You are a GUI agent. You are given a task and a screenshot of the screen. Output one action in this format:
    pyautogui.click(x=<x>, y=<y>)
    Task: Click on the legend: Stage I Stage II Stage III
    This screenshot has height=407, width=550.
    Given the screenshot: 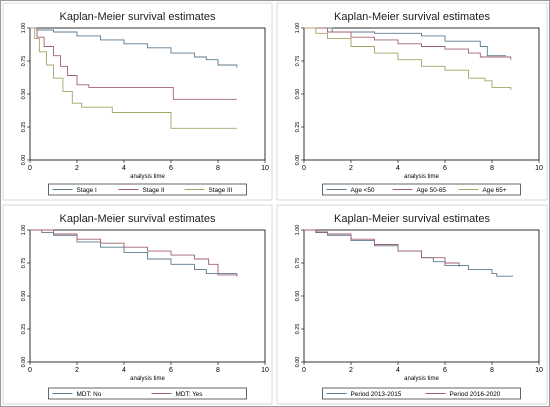 What is the action you would take?
    pyautogui.click(x=147, y=189)
    